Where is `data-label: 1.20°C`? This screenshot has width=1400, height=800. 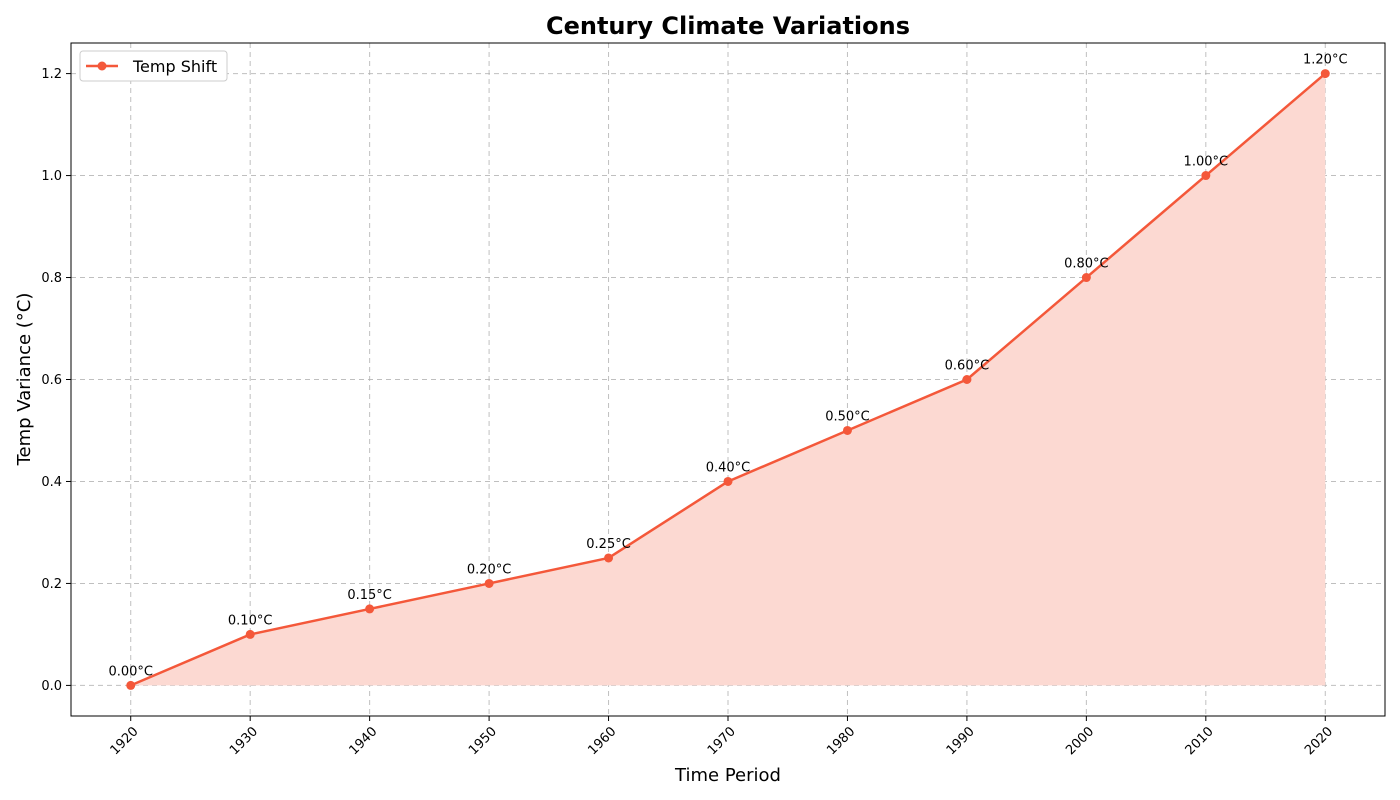
data-label: 1.20°C is located at coordinates (1325, 60).